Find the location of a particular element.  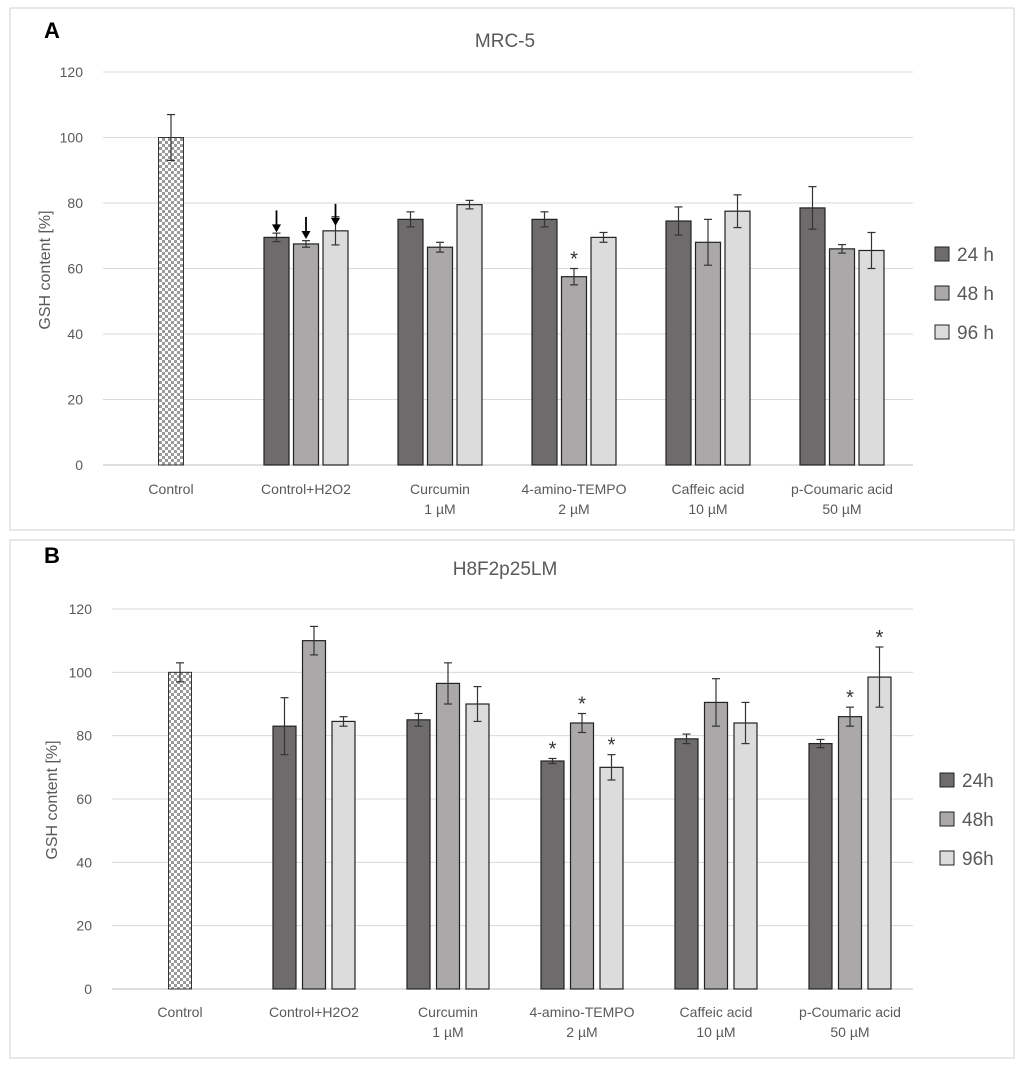

panel-a-legend-label: 48 h is located at coordinates (975, 294).